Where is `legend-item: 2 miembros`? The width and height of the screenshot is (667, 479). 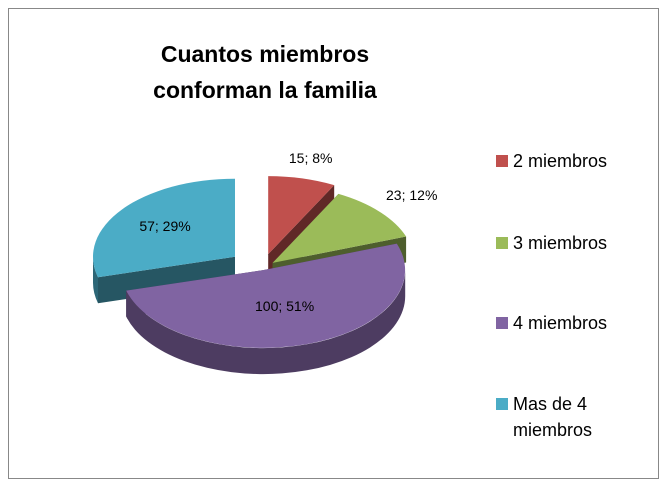 legend-item: 2 miembros is located at coordinates (566, 161).